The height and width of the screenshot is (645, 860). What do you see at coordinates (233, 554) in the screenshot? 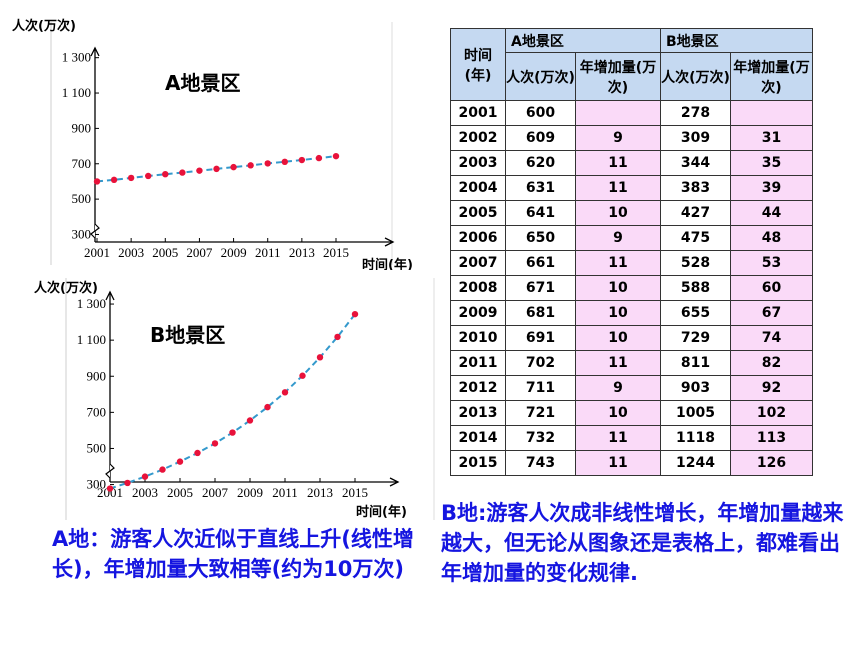
I see `note-a-text: A地：游客人次近似于直线上升(线性增长)，年增加量大致相等(约为10万次)` at bounding box center [233, 554].